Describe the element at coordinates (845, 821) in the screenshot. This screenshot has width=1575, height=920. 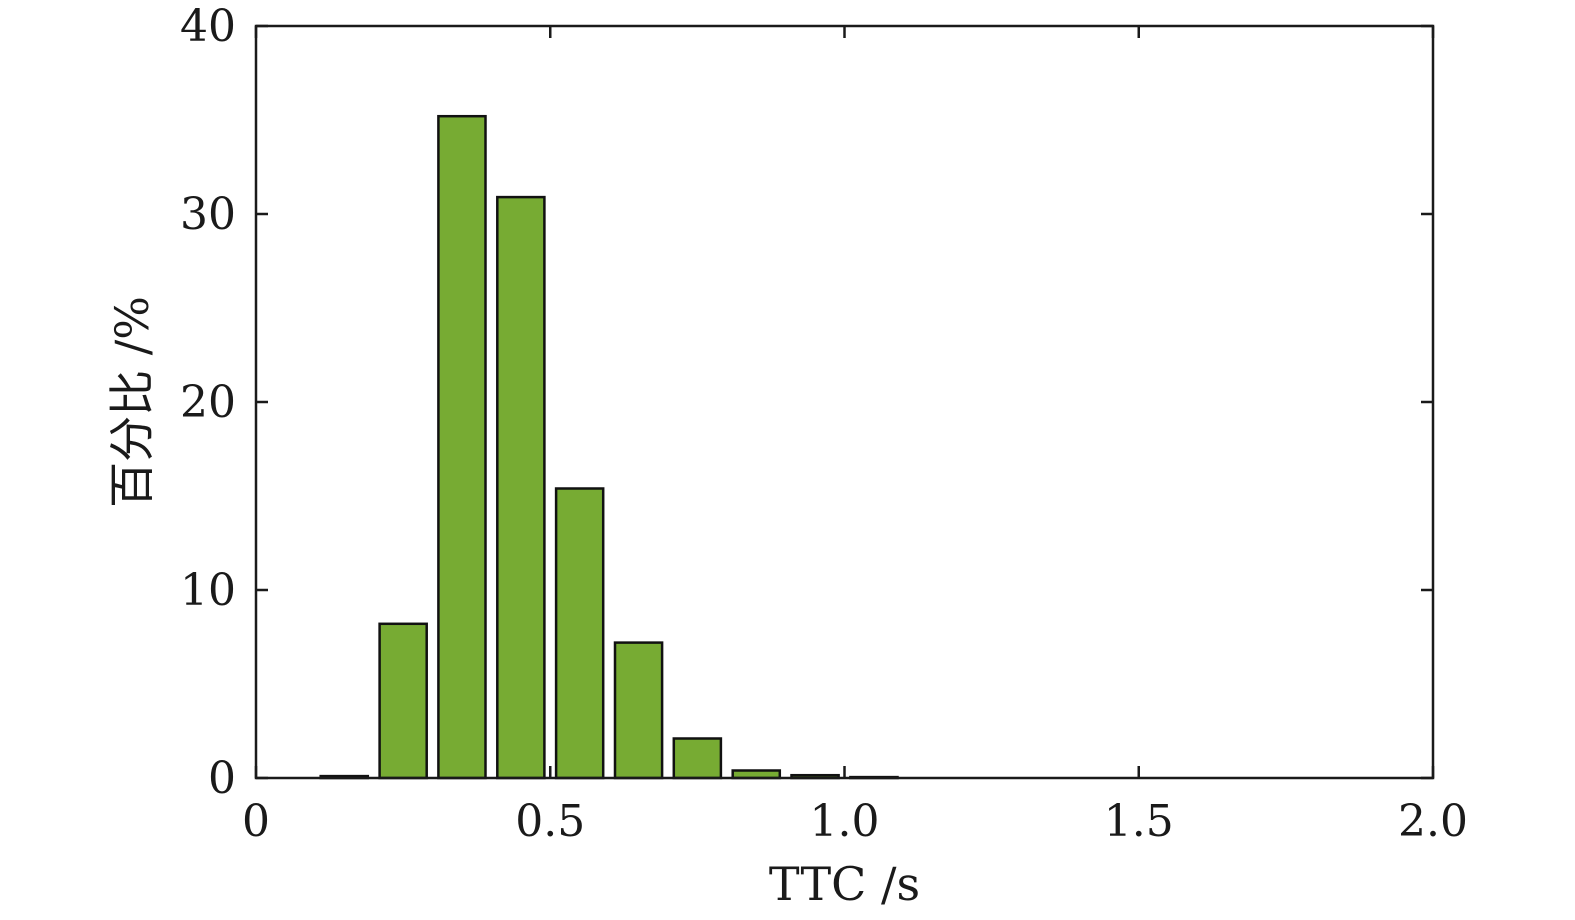
I see `x-tick-label-2: 1.0` at that location.